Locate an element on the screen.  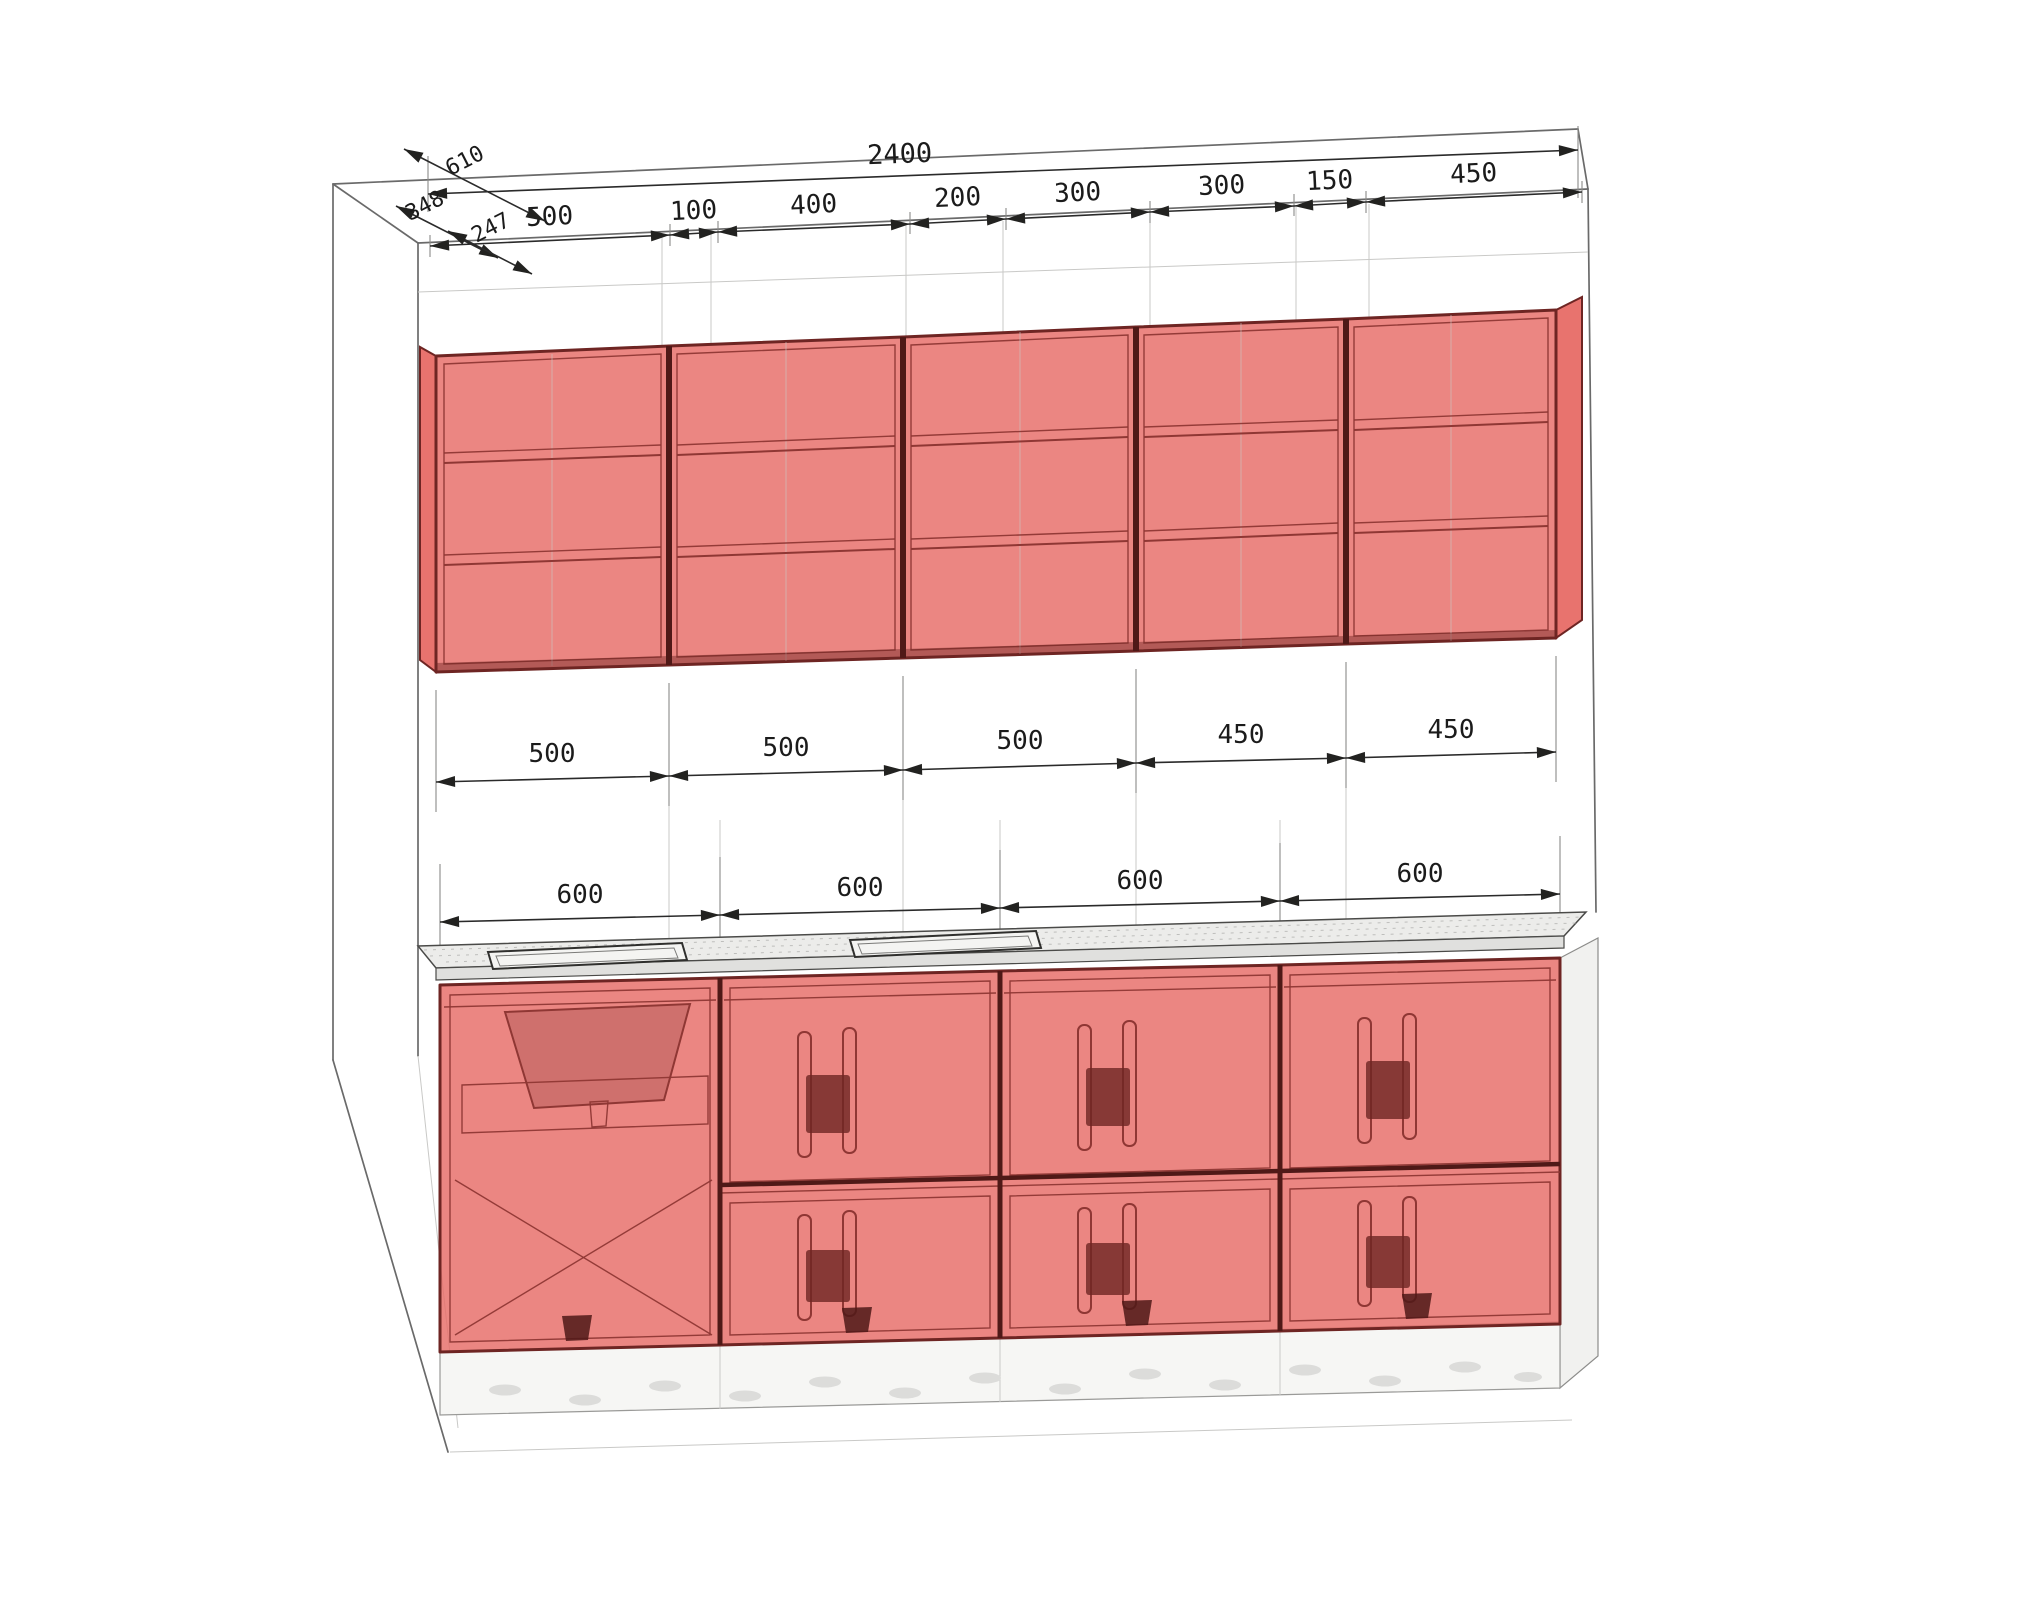
dim-label-wall-2: 500 is located at coordinates (786, 748).